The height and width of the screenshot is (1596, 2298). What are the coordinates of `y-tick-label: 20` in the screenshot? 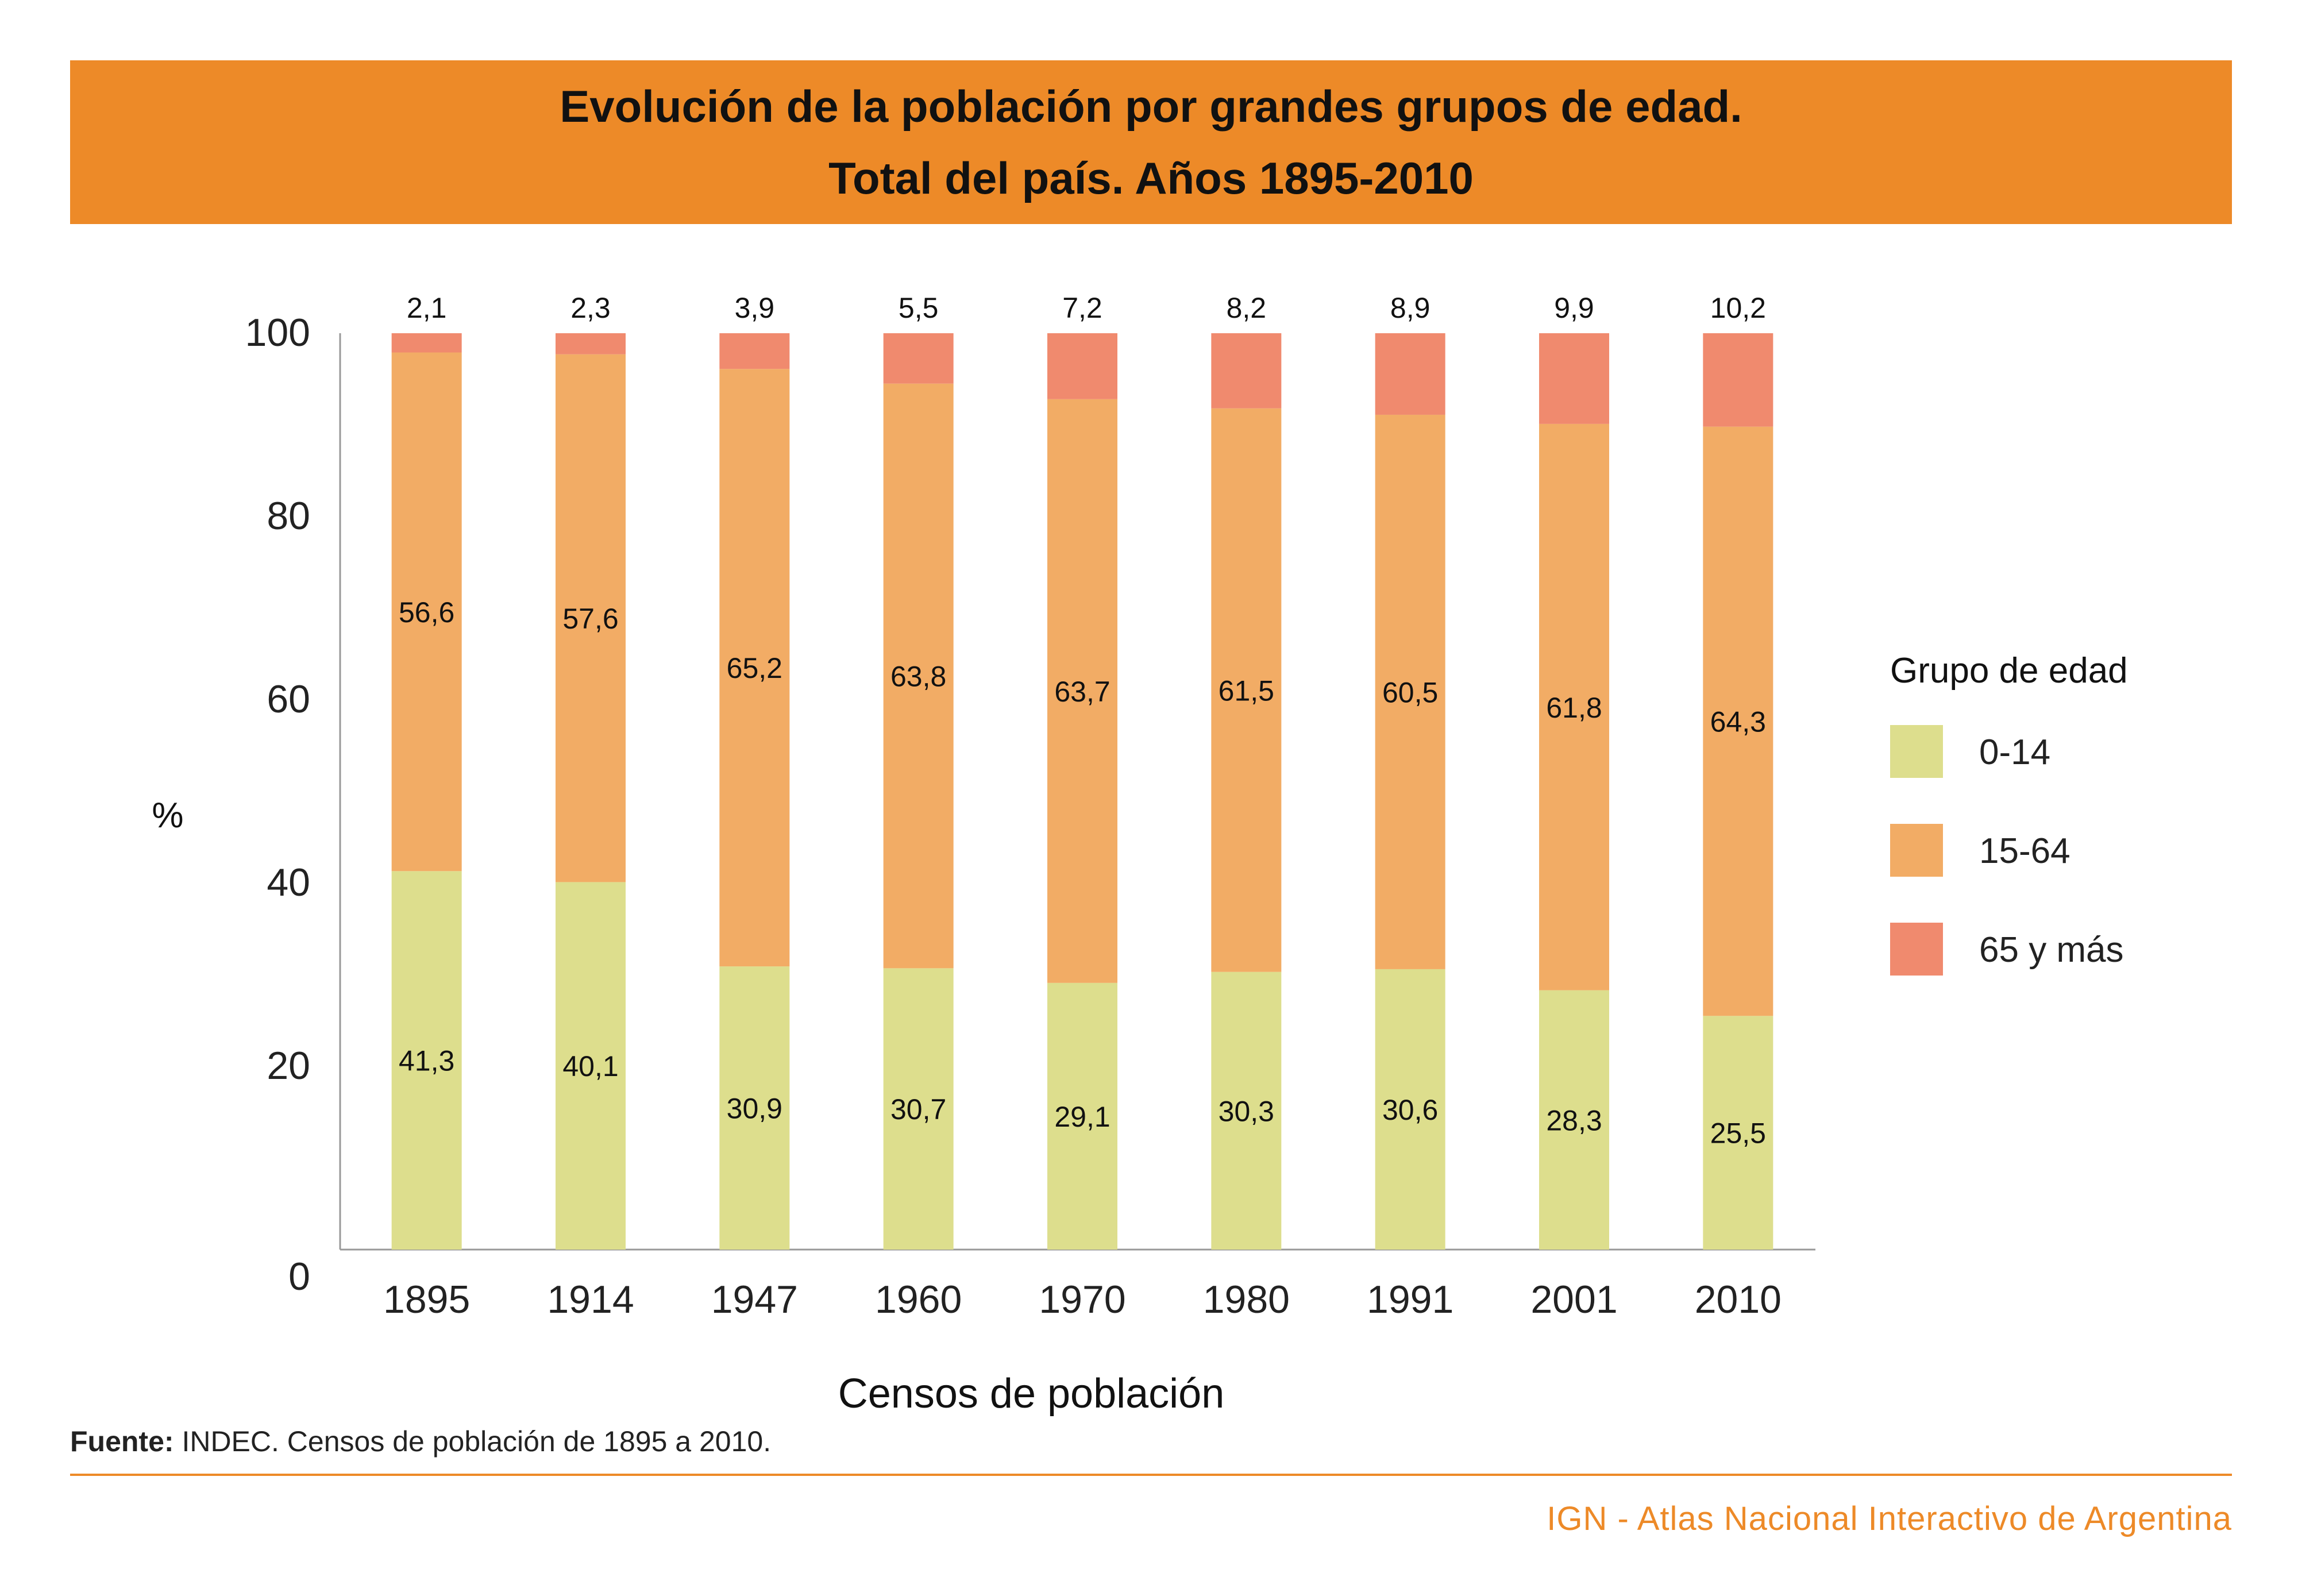 It's located at (288, 1066).